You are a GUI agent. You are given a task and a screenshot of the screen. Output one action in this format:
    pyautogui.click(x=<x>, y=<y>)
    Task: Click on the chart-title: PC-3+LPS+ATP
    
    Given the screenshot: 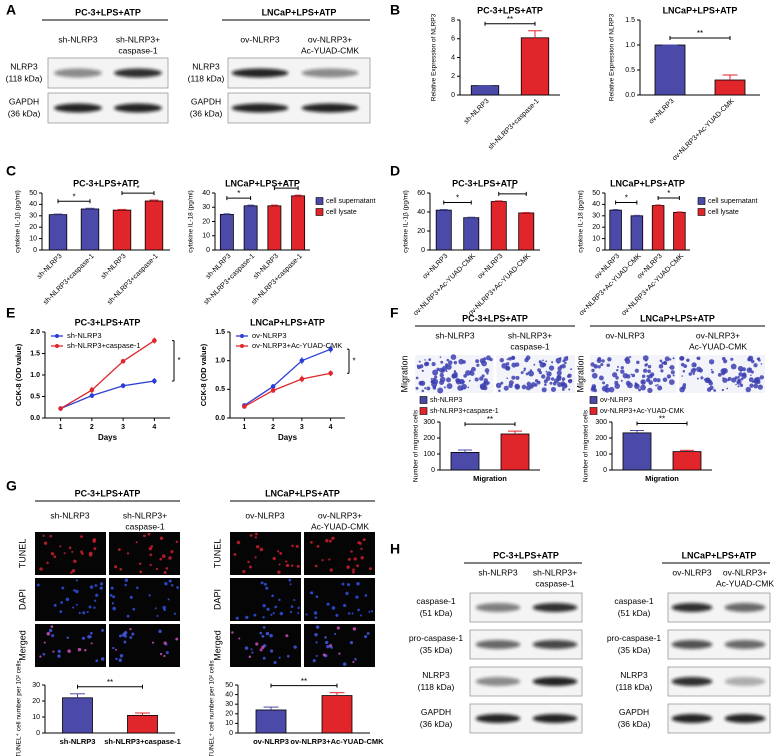 What is the action you would take?
    pyautogui.click(x=106, y=183)
    